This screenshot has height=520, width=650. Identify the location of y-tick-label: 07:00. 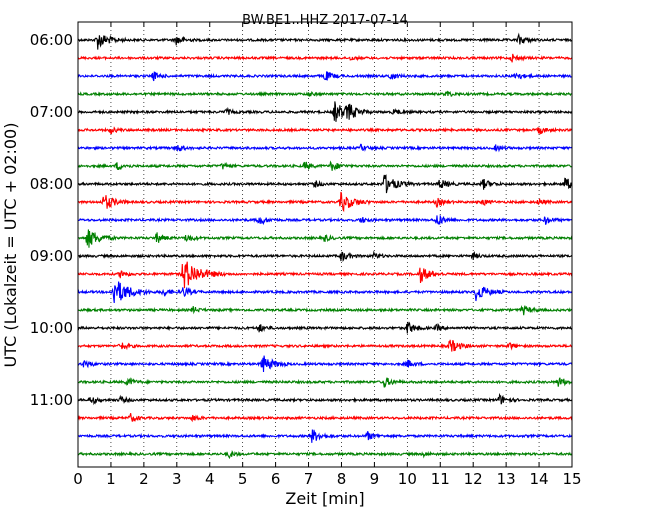
(51, 112).